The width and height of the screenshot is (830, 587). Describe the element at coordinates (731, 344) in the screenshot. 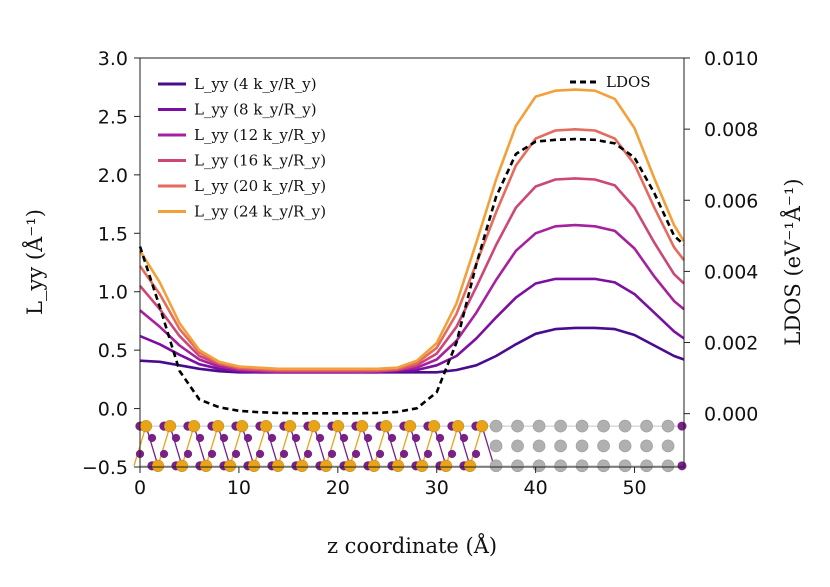

I see `y-right-tick-label: 0.002` at that location.